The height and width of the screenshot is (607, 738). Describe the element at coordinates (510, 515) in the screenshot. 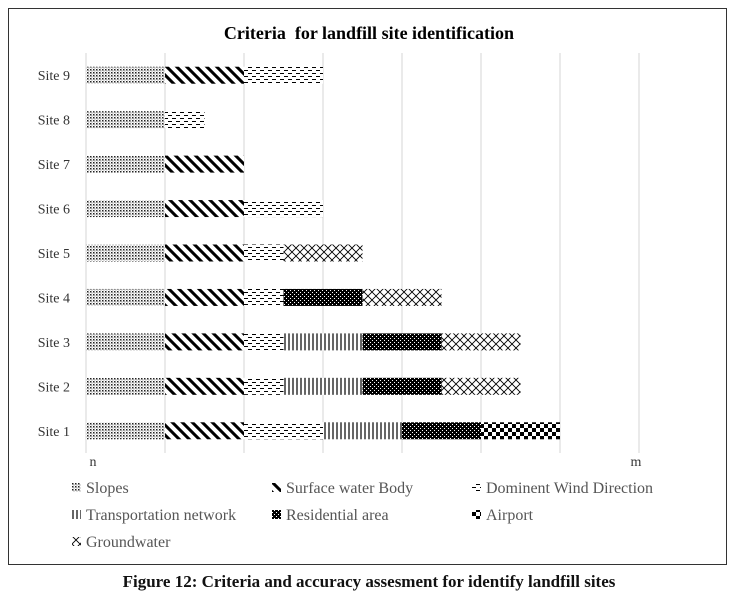

I see `legend-label: Airport` at that location.